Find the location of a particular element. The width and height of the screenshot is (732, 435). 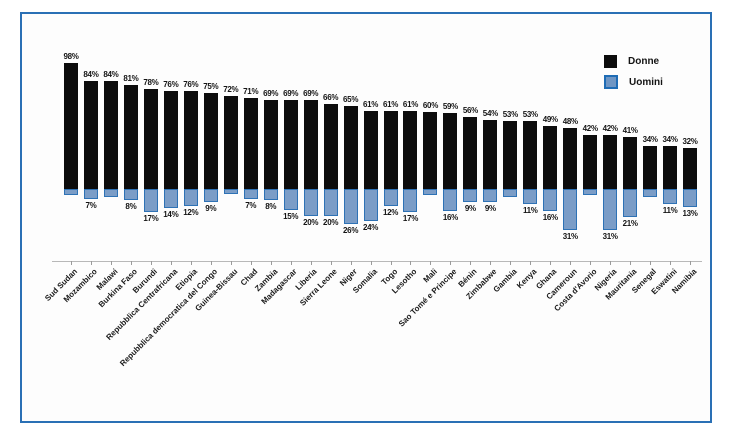

value-label-uomini: 24% is located at coordinates (370, 228).